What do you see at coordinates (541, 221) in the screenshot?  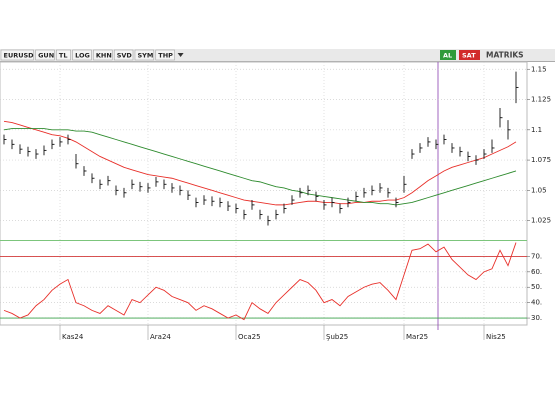 I see `y-tick-label: 1.025` at bounding box center [541, 221].